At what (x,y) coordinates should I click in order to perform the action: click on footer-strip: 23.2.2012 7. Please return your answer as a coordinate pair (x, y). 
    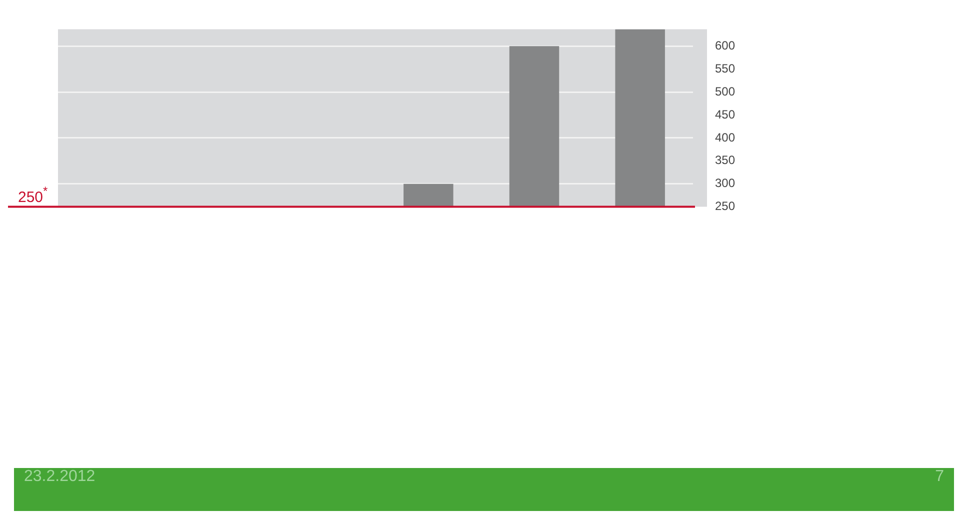
    Looking at the image, I should click on (484, 489).